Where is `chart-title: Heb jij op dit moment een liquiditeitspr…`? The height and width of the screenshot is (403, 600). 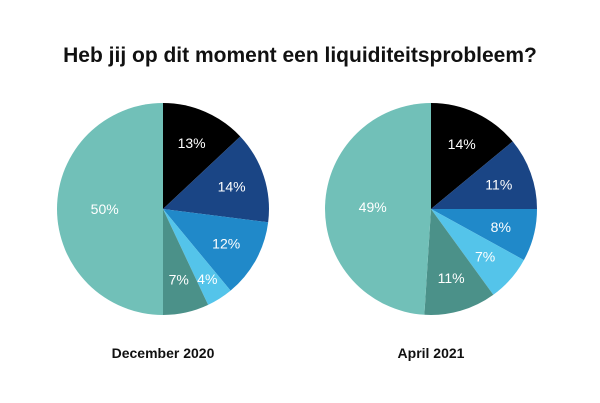 chart-title: Heb jij op dit moment een liquiditeitspr… is located at coordinates (300, 55).